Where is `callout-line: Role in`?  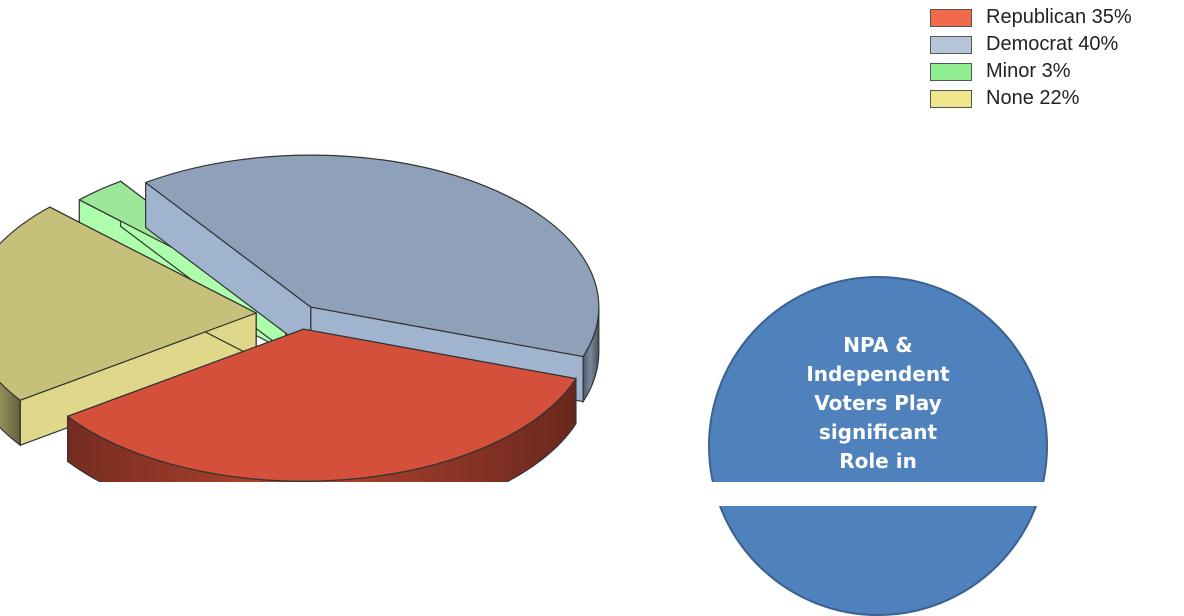
callout-line: Role in is located at coordinates (878, 461).